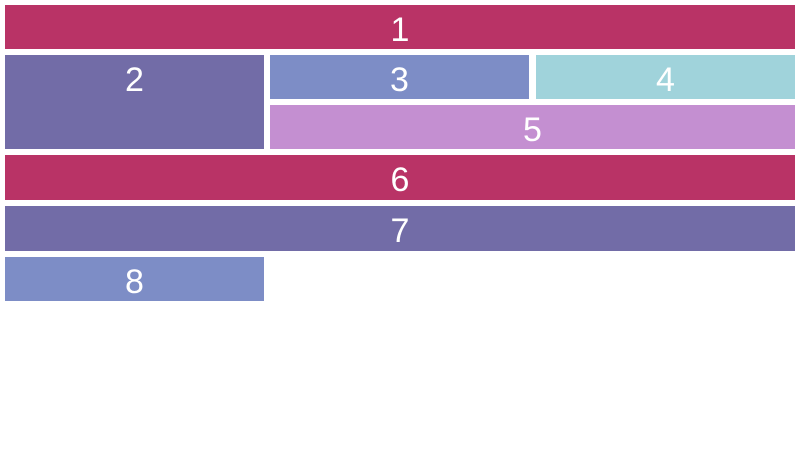 The width and height of the screenshot is (800, 450). I want to click on box-6-label: 6, so click(400, 180).